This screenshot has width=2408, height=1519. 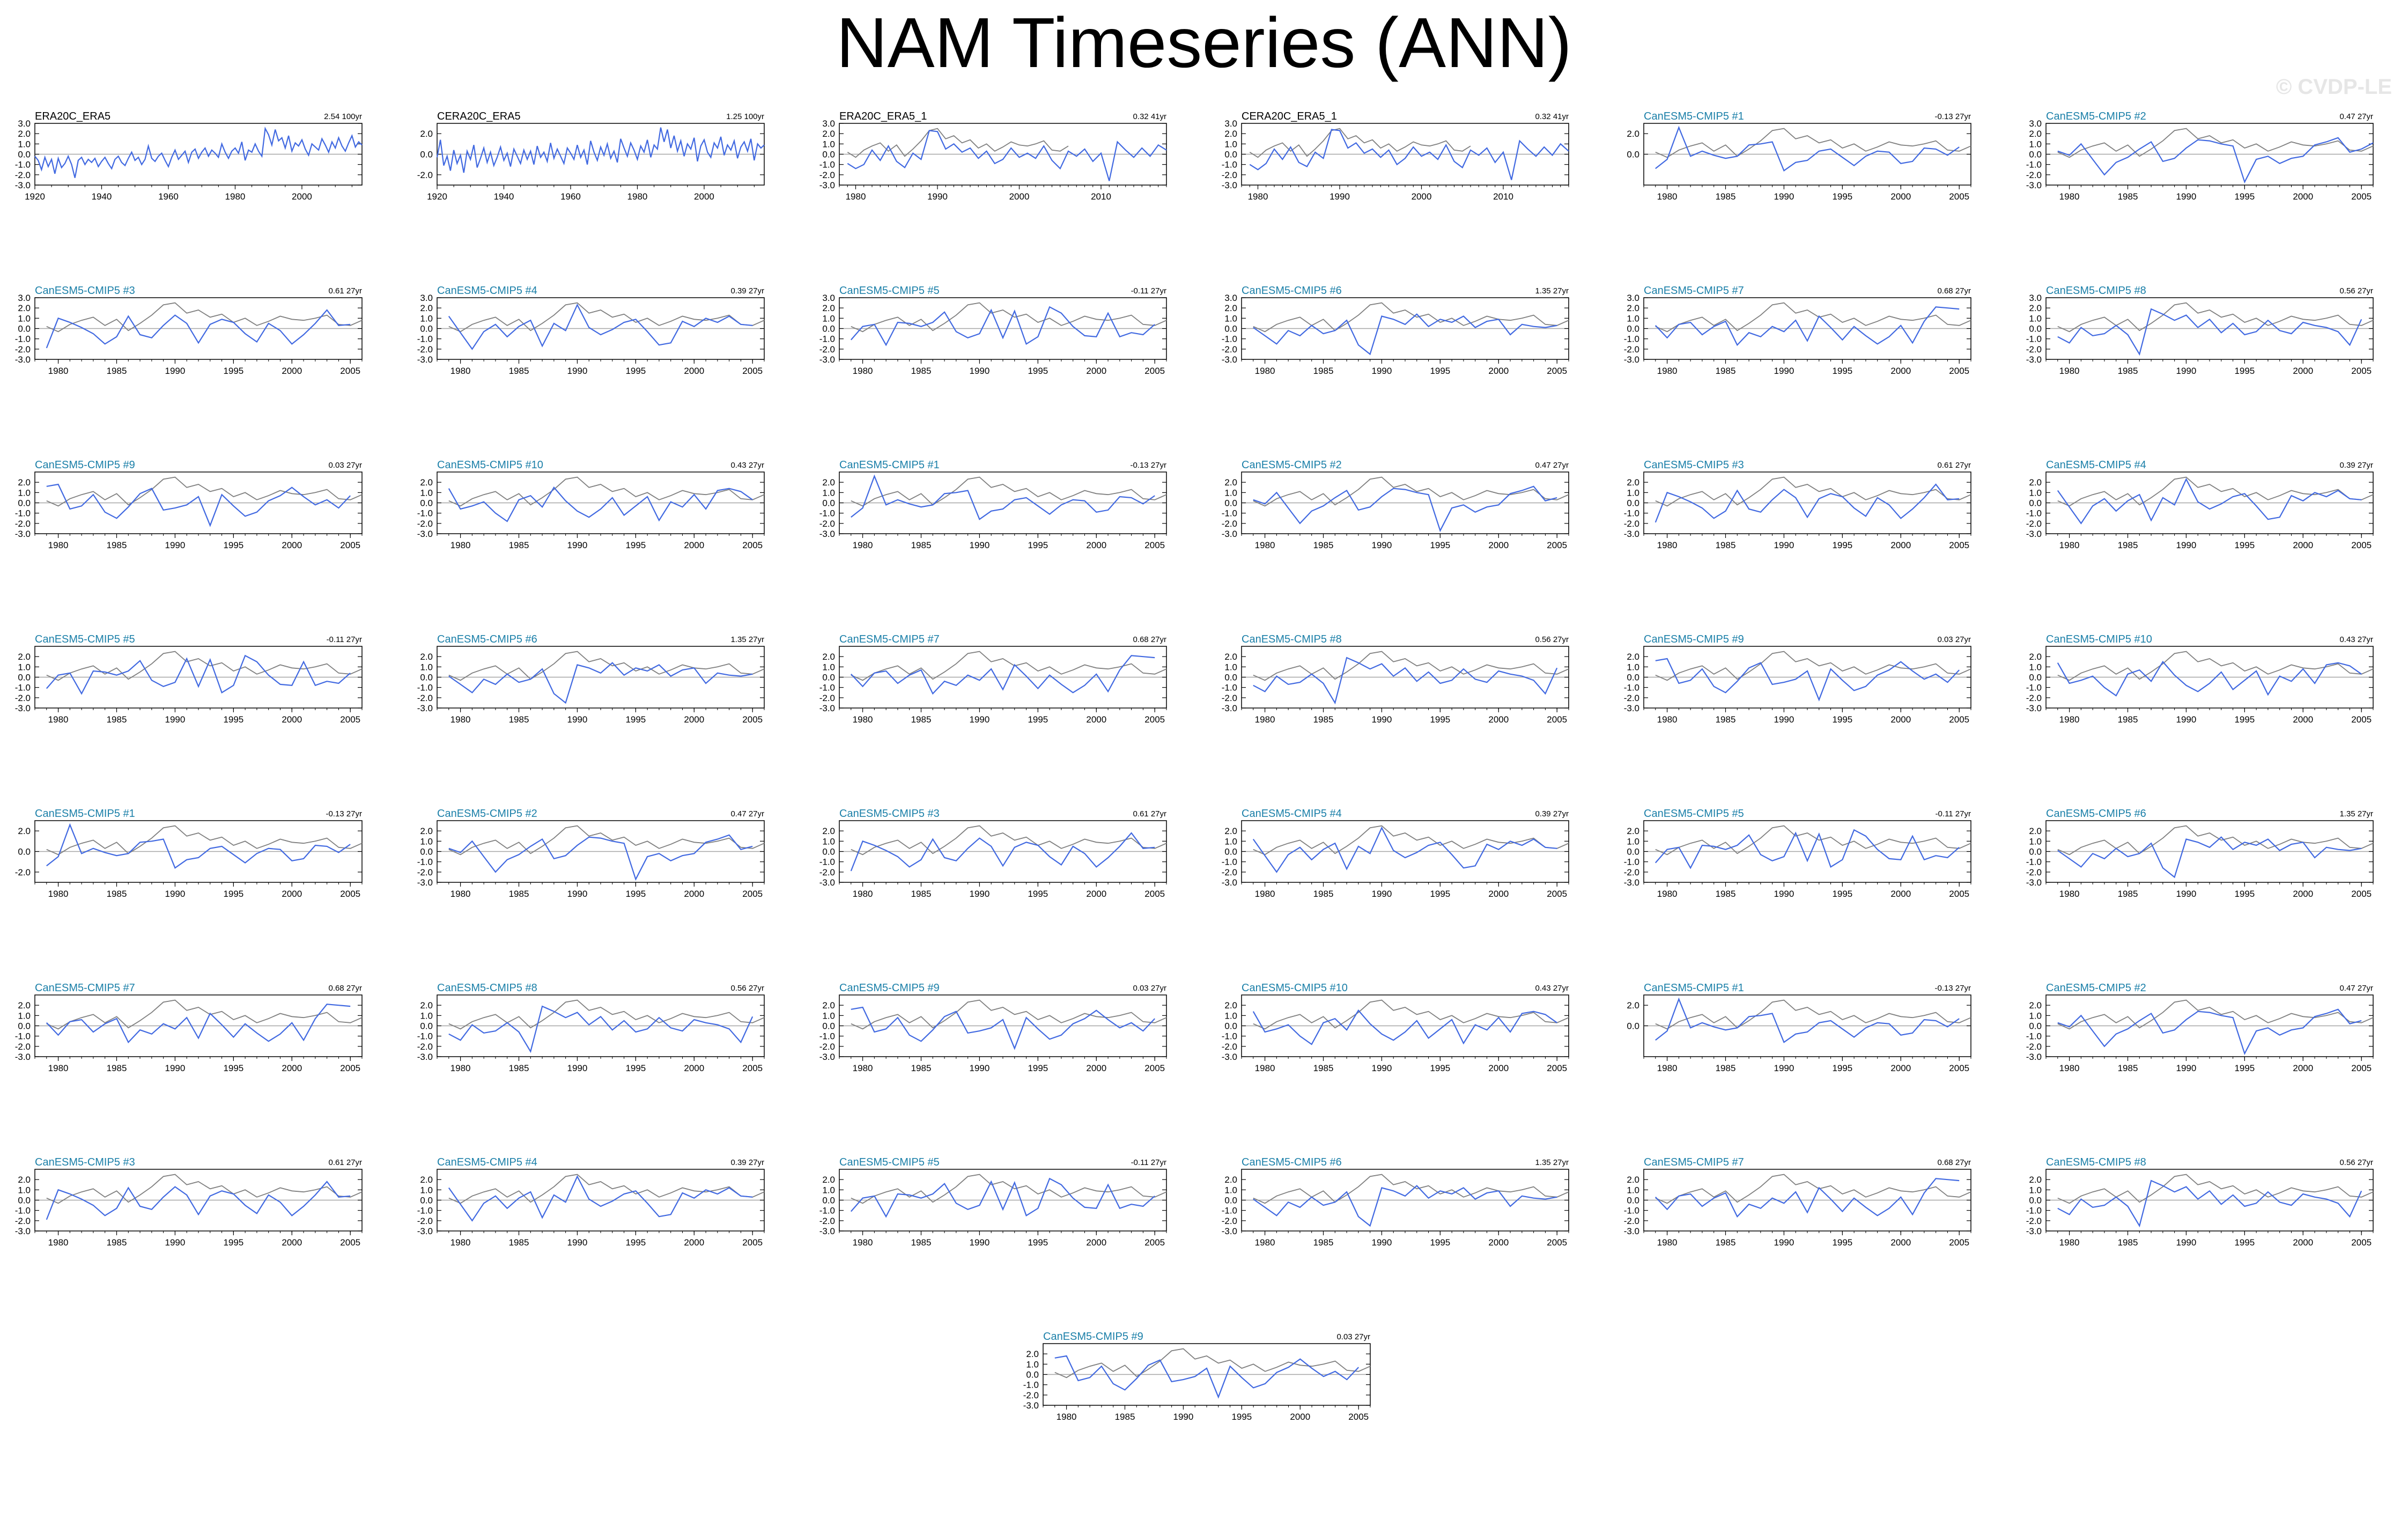 What do you see at coordinates (479, 116) in the screenshot?
I see `panel-title: CERA20C_ERA5` at bounding box center [479, 116].